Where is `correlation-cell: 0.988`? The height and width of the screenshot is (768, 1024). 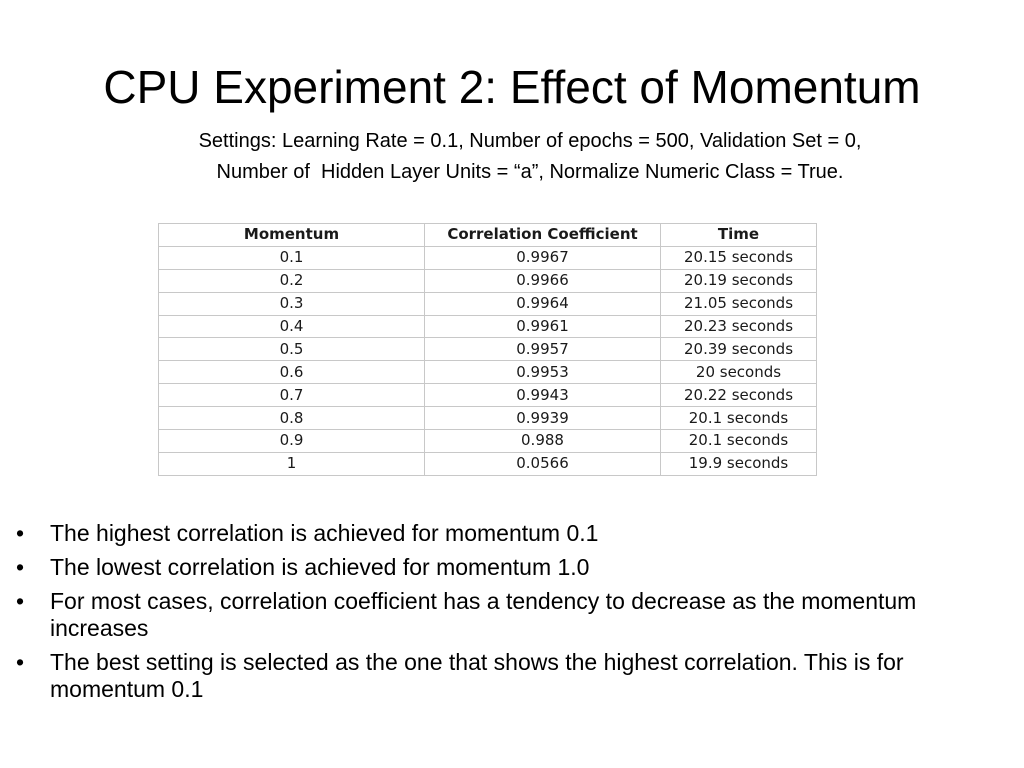 correlation-cell: 0.988 is located at coordinates (542, 441).